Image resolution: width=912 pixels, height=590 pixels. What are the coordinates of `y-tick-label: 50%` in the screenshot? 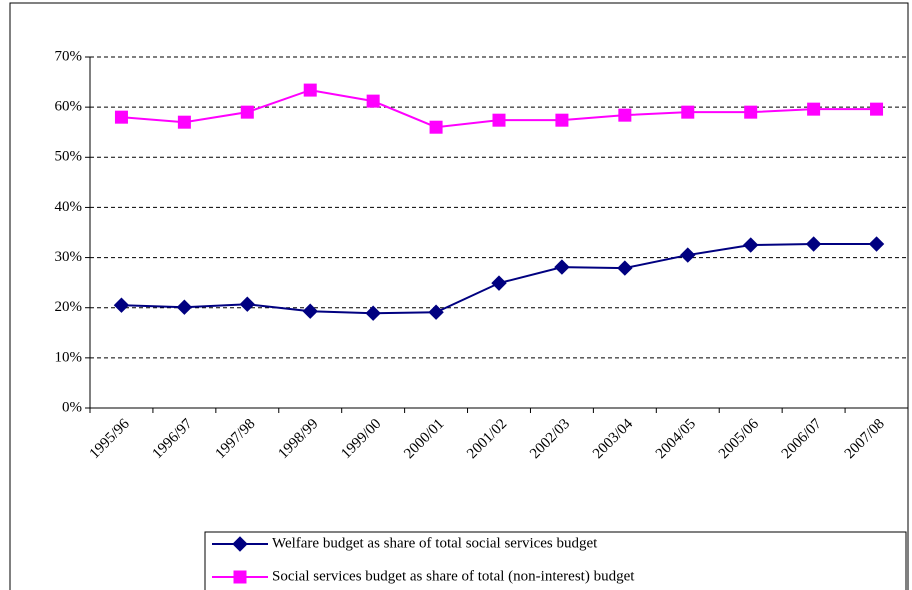 It's located at (69, 157).